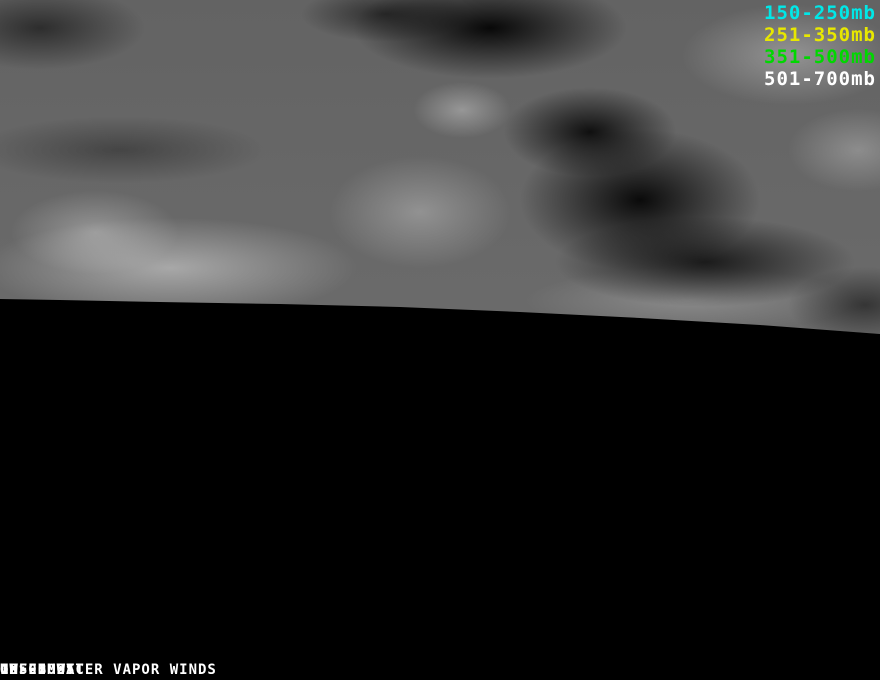  I want to click on legend-item-150-250mb: 150-250mb, so click(820, 13).